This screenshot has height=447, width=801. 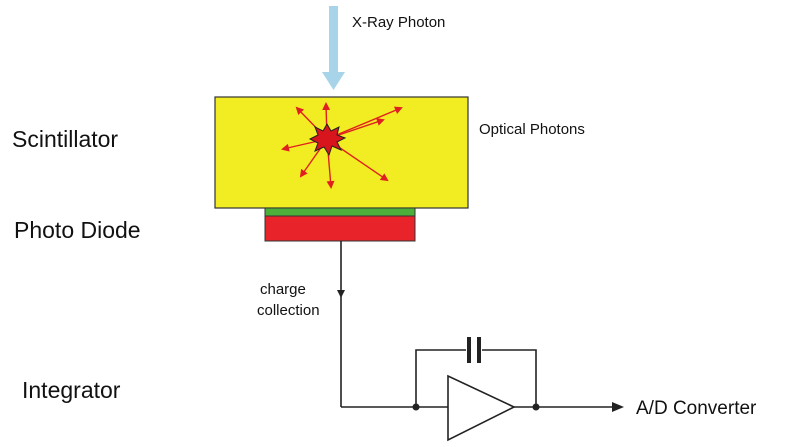 I want to click on charge-flow-arrow-icon, so click(x=341, y=294).